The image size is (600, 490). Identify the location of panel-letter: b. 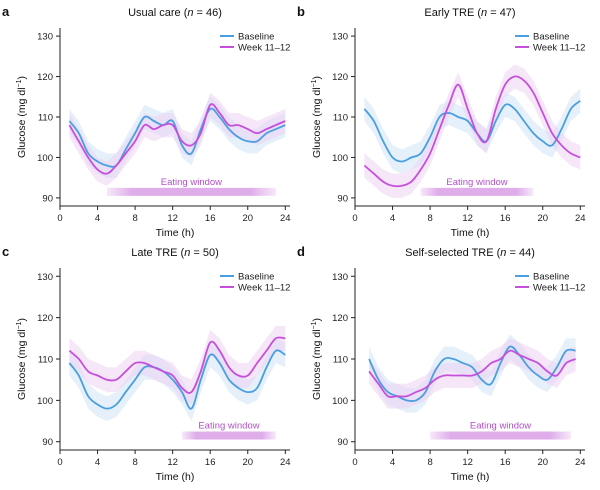
(301, 11).